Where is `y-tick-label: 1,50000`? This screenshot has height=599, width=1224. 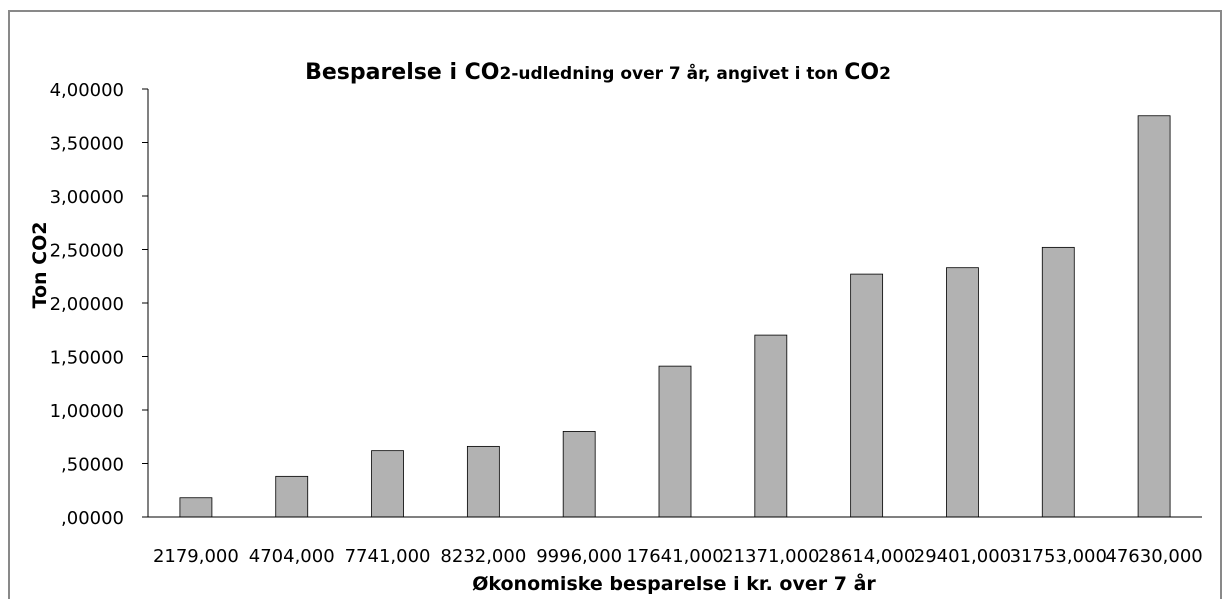
y-tick-label: 1,50000 is located at coordinates (87, 358).